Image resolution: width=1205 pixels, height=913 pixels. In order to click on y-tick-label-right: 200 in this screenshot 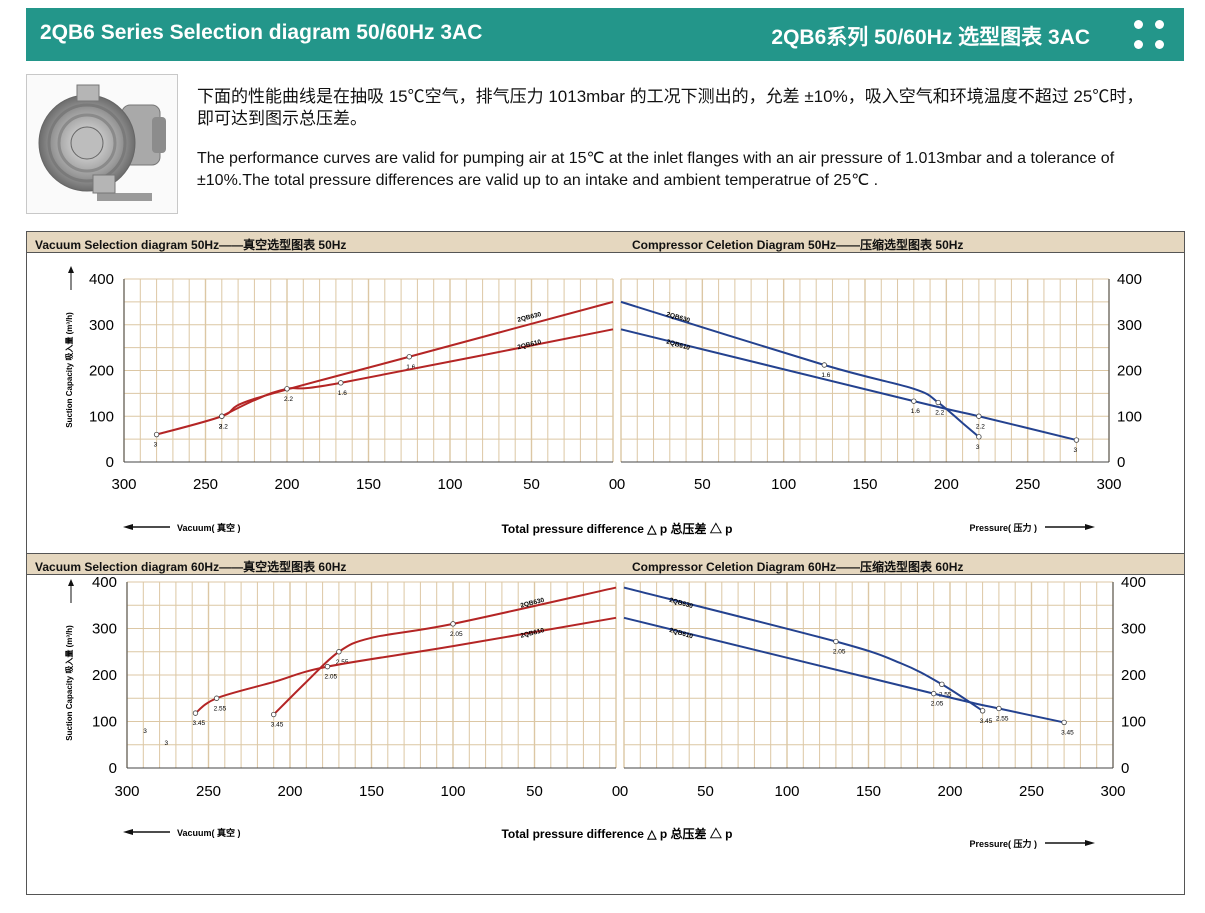, I will do `click(1129, 371)`.